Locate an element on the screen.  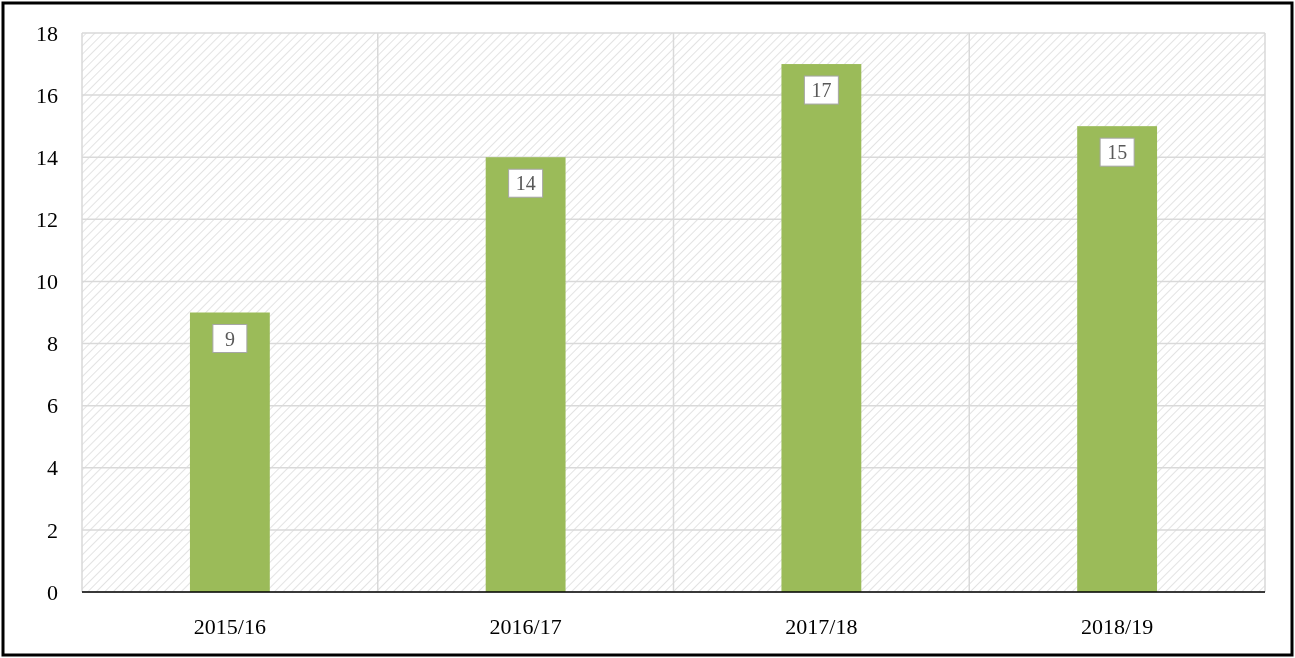
y-tick-label: 14 is located at coordinates (47, 157).